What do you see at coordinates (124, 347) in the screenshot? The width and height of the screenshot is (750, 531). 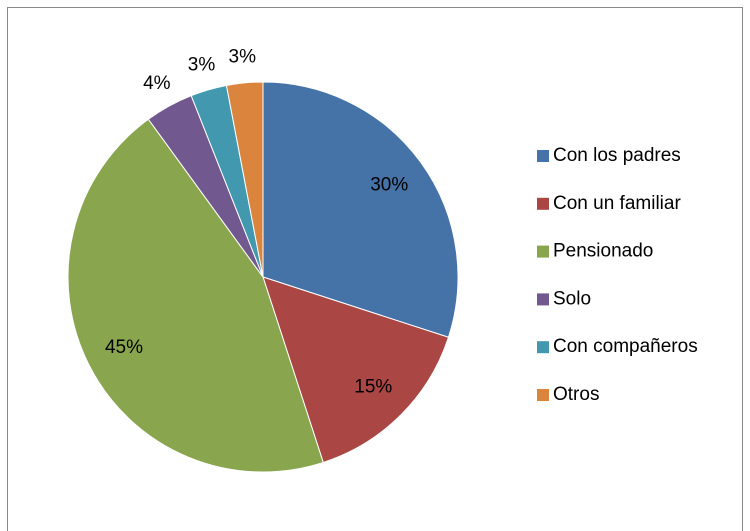 I see `data-label: 45%` at bounding box center [124, 347].